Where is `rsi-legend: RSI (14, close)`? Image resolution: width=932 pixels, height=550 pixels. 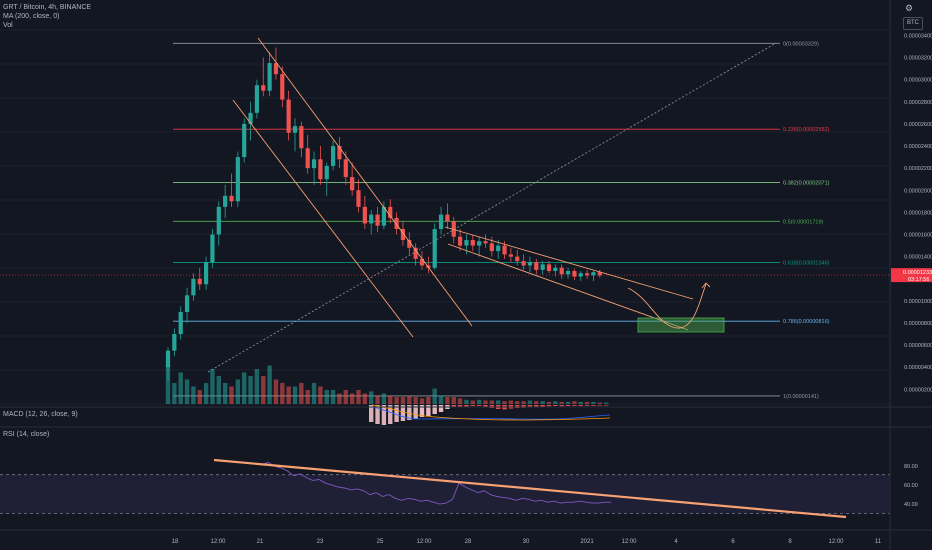 rsi-legend: RSI (14, close) is located at coordinates (26, 434).